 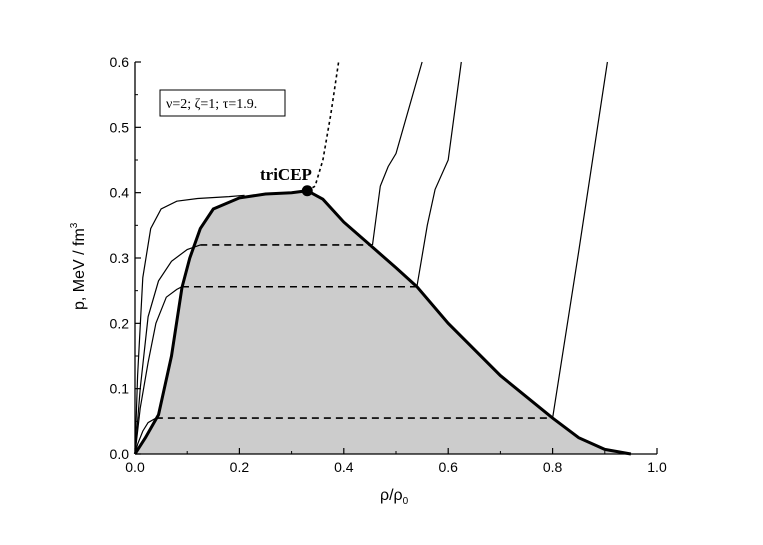 I want to click on x-tick-label: 1.0, so click(x=657, y=467).